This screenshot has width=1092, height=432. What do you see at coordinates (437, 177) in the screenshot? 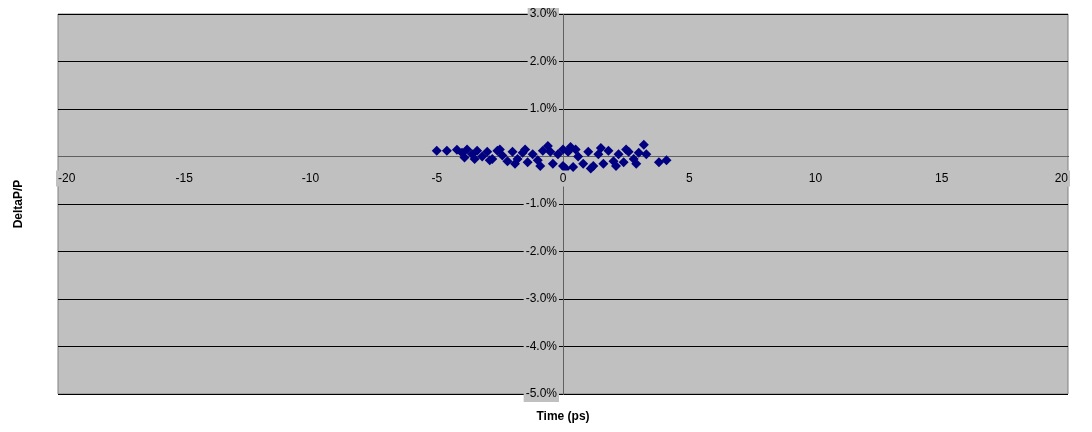
I see `x-tick-label: -5` at bounding box center [437, 177].